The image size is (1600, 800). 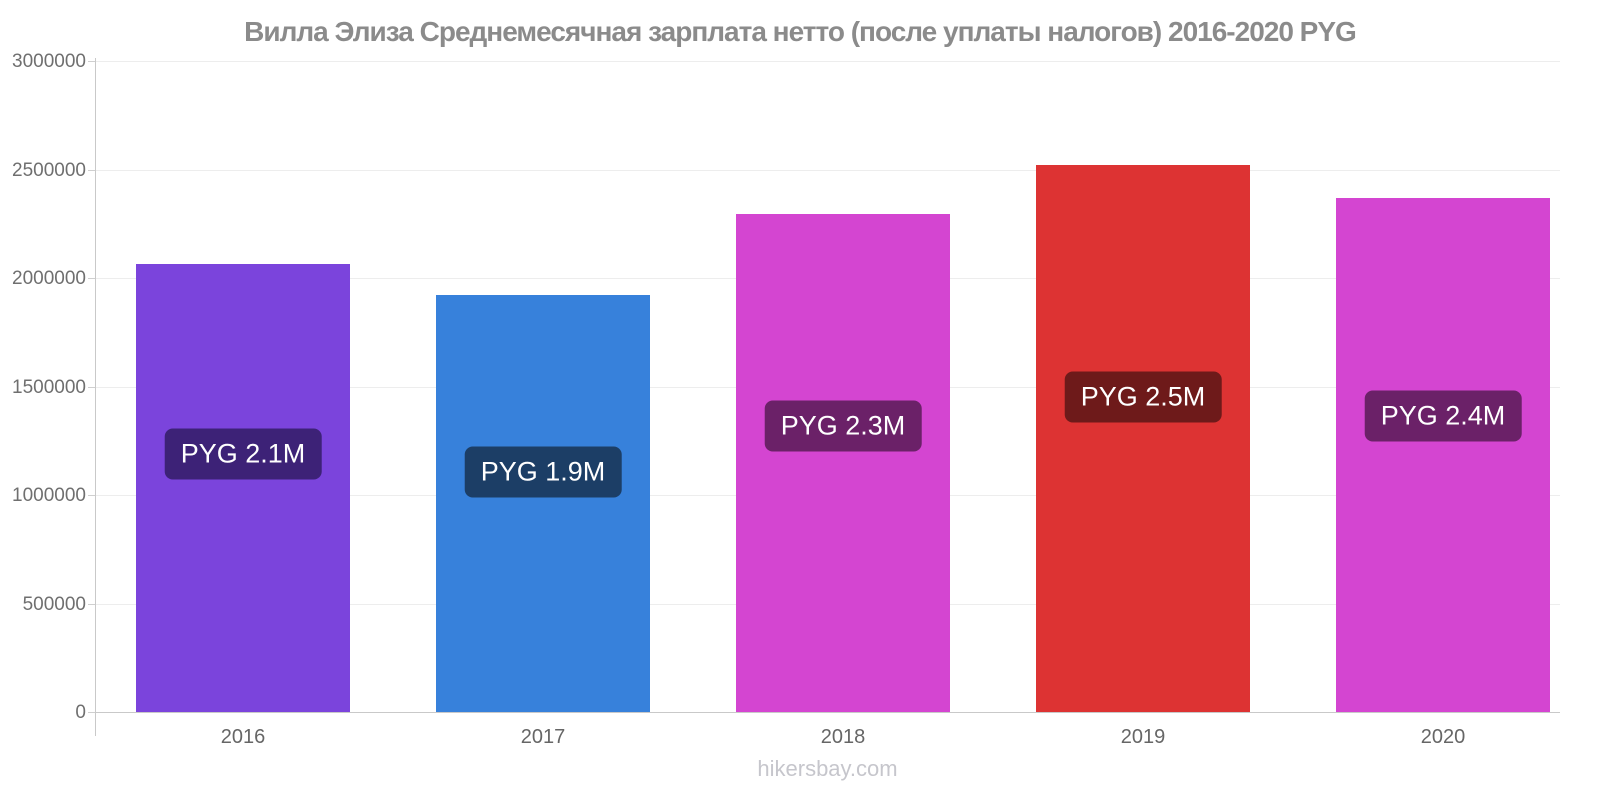 What do you see at coordinates (1443, 737) in the screenshot?
I see `x-axis-label-2020: 2020` at bounding box center [1443, 737].